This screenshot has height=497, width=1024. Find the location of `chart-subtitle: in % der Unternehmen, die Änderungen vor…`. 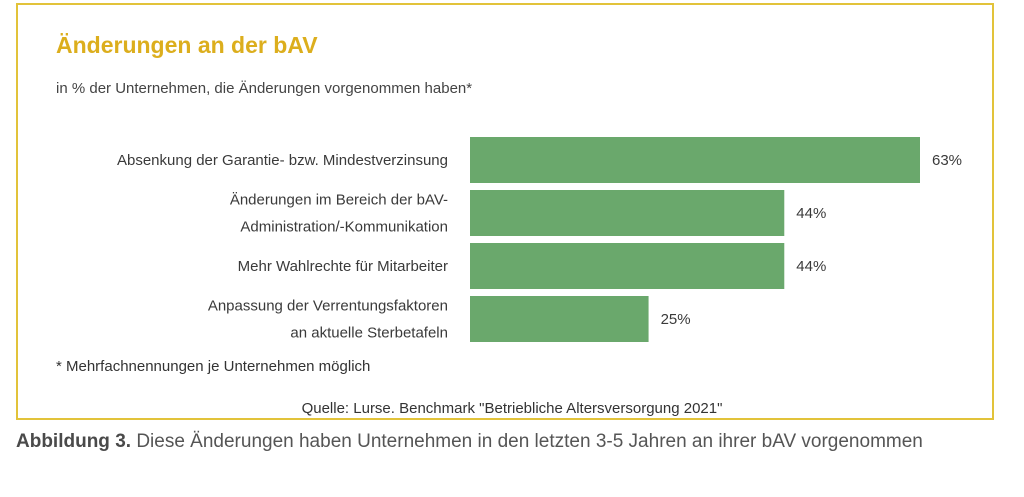

chart-subtitle: in % der Unternehmen, die Änderungen vor… is located at coordinates (264, 88).